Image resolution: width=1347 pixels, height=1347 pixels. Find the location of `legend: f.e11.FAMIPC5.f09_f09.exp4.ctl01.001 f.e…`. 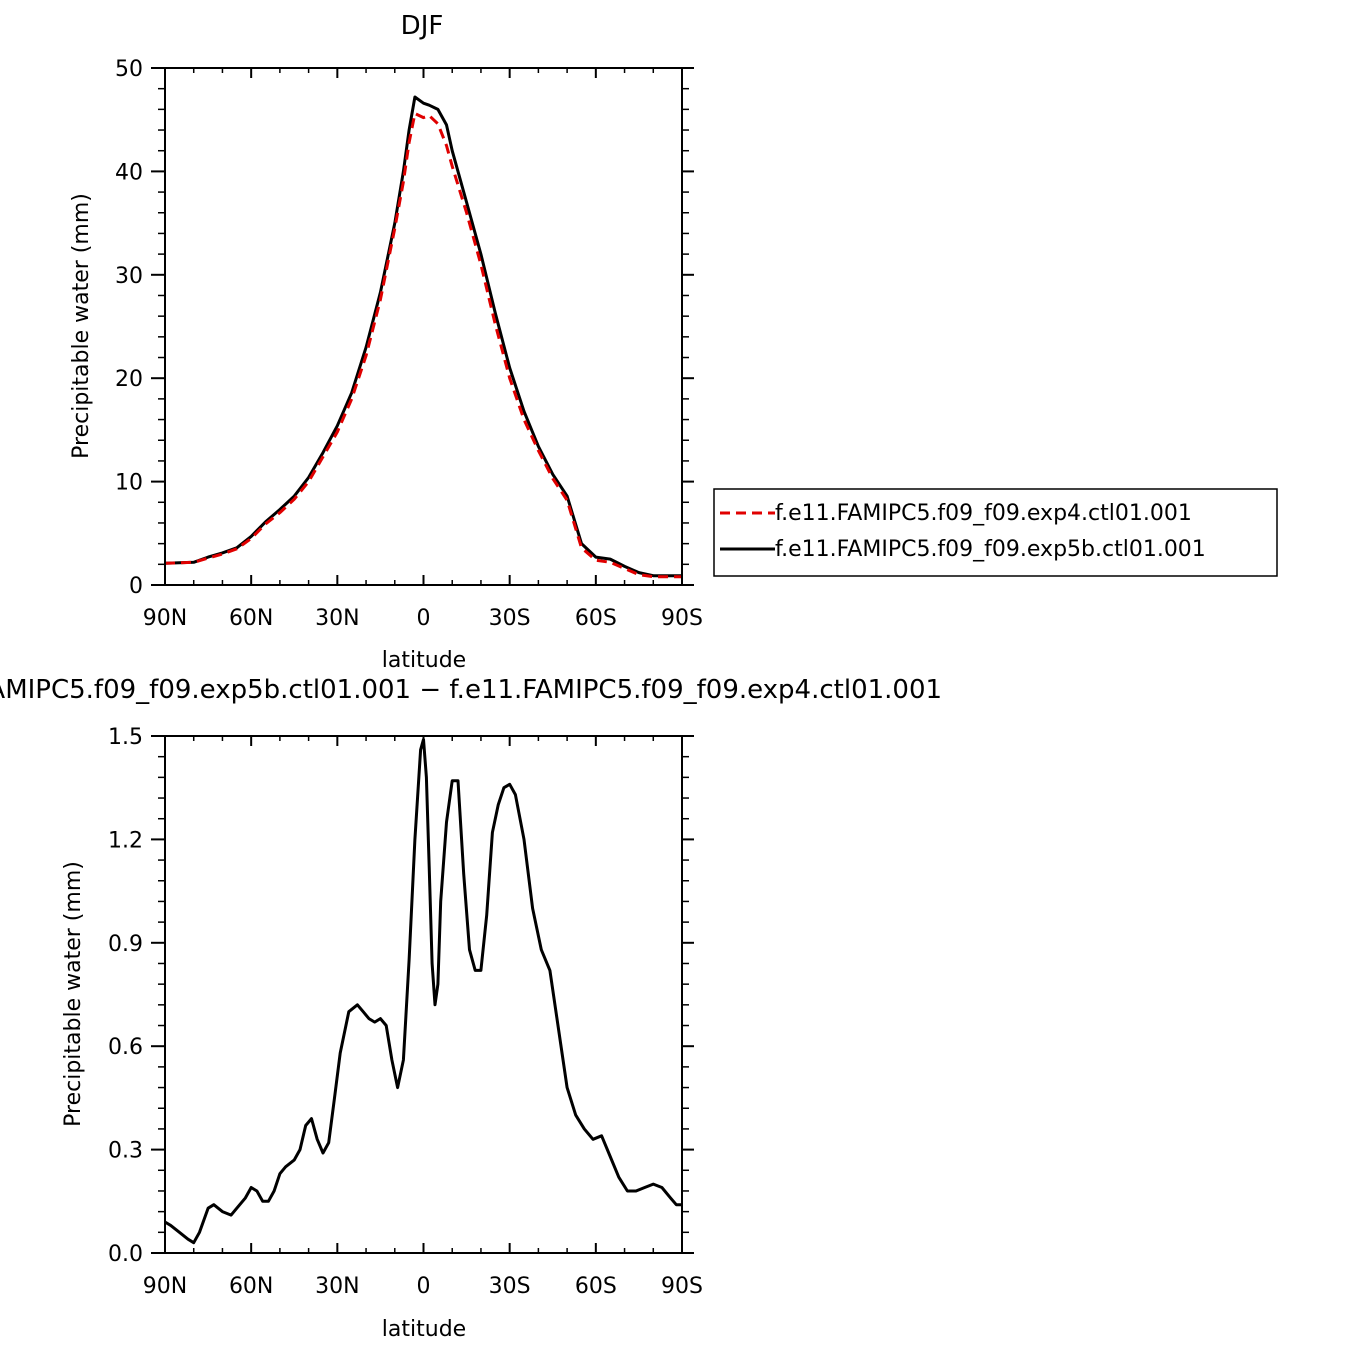

legend: f.e11.FAMIPC5.f09_f09.exp4.ctl01.001 f.e… is located at coordinates (995, 532).